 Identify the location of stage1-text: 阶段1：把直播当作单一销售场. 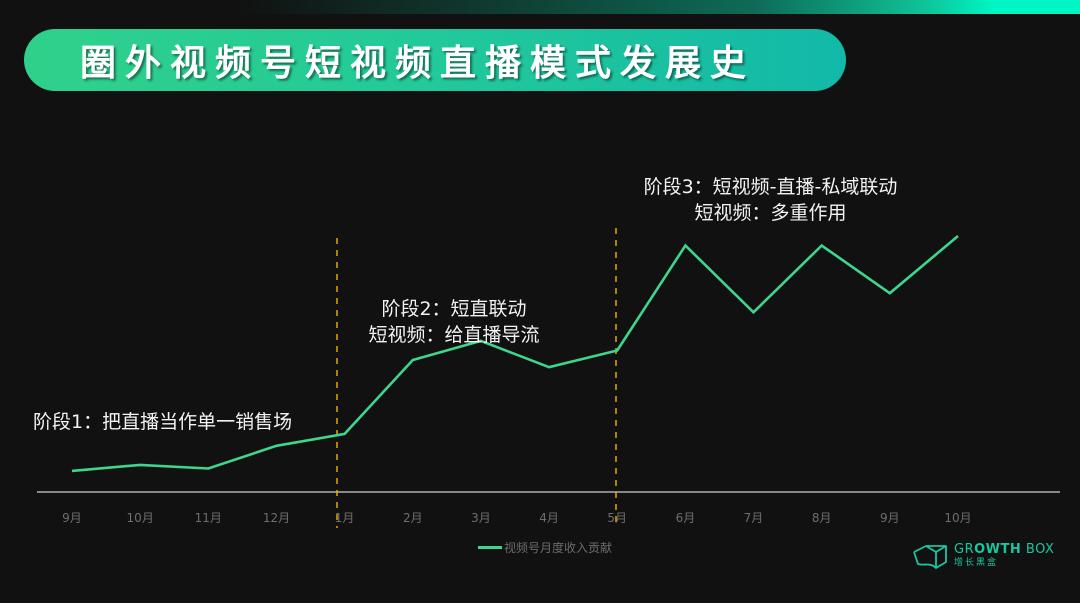
(163, 422).